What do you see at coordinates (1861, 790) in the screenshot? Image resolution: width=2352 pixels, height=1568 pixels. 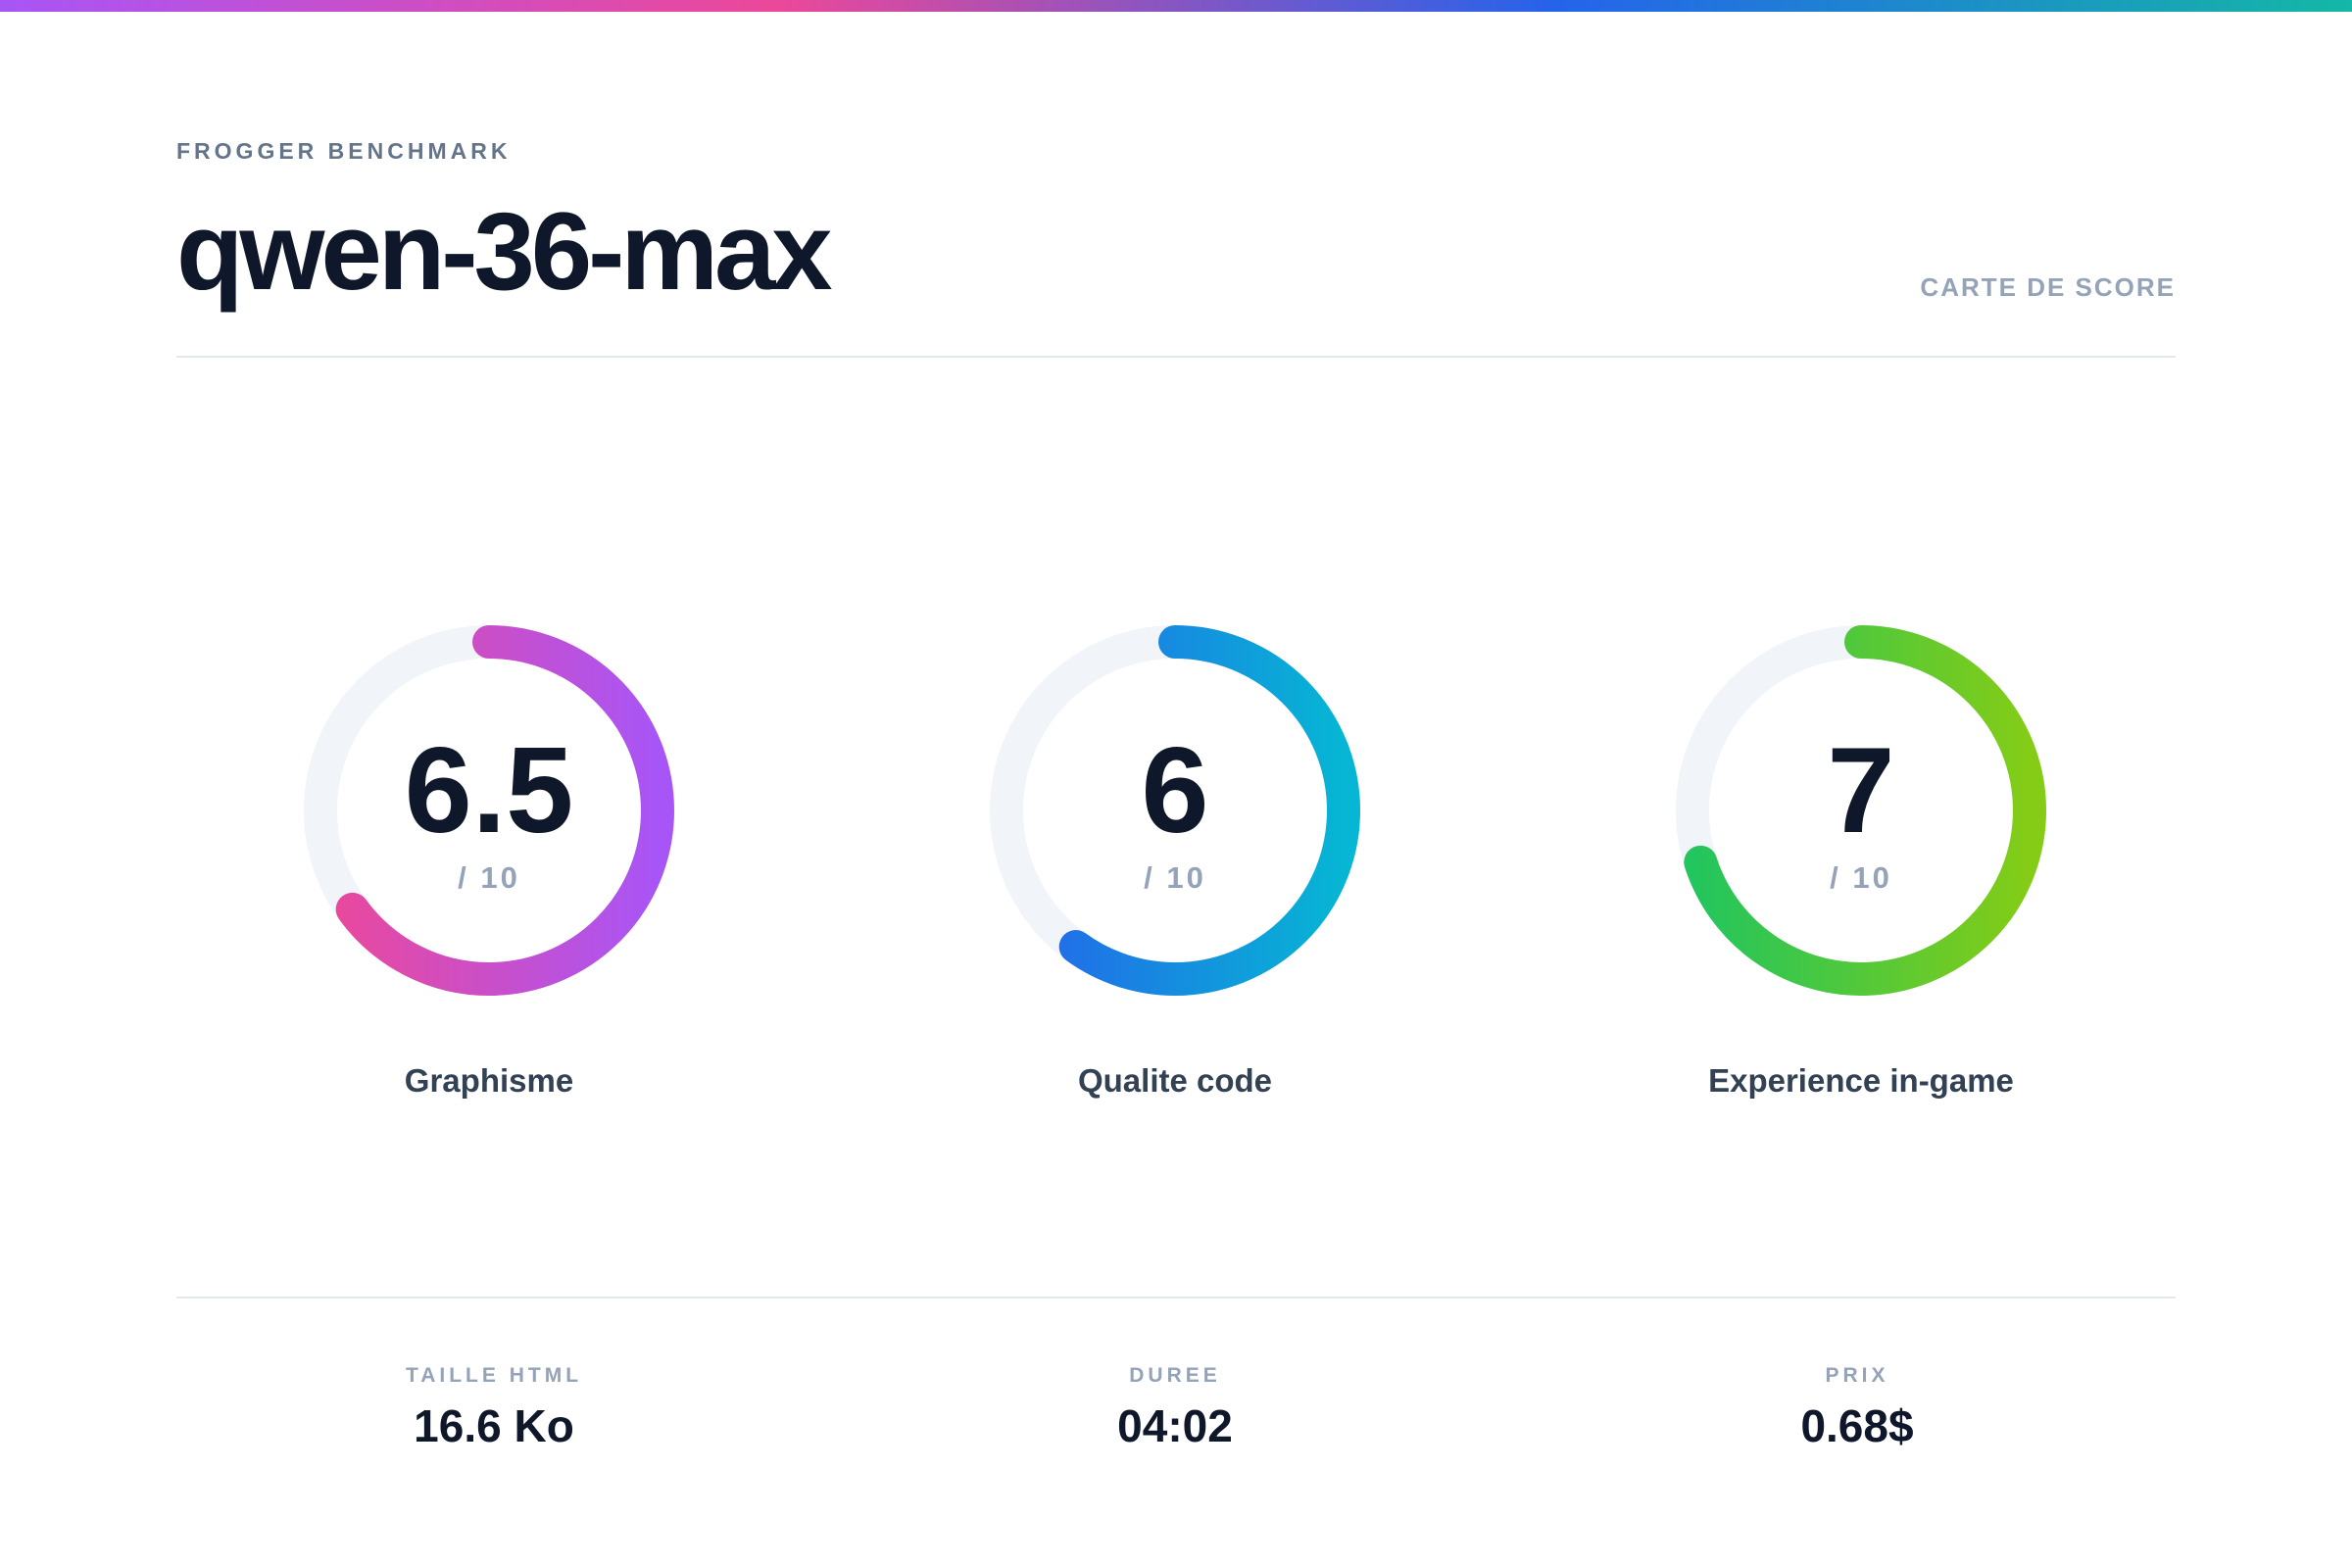 I see `score-value: 7` at bounding box center [1861, 790].